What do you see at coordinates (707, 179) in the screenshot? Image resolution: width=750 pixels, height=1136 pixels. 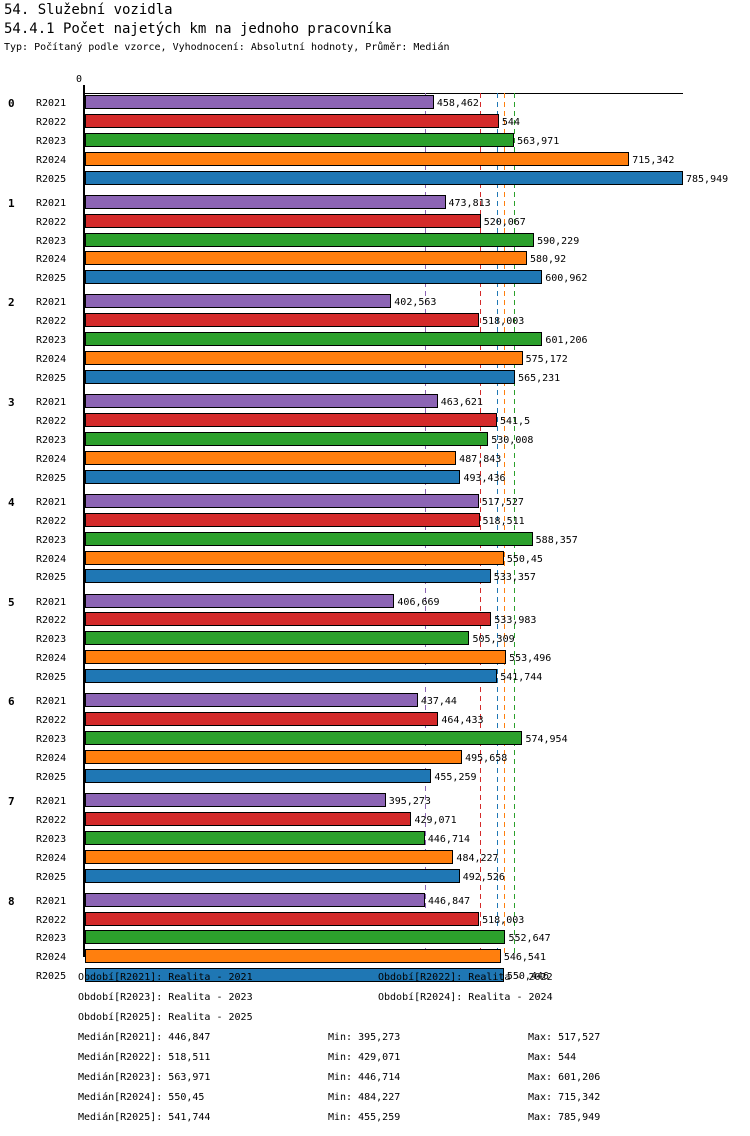 I see `bar-value-label: 785,949` at bounding box center [707, 179].